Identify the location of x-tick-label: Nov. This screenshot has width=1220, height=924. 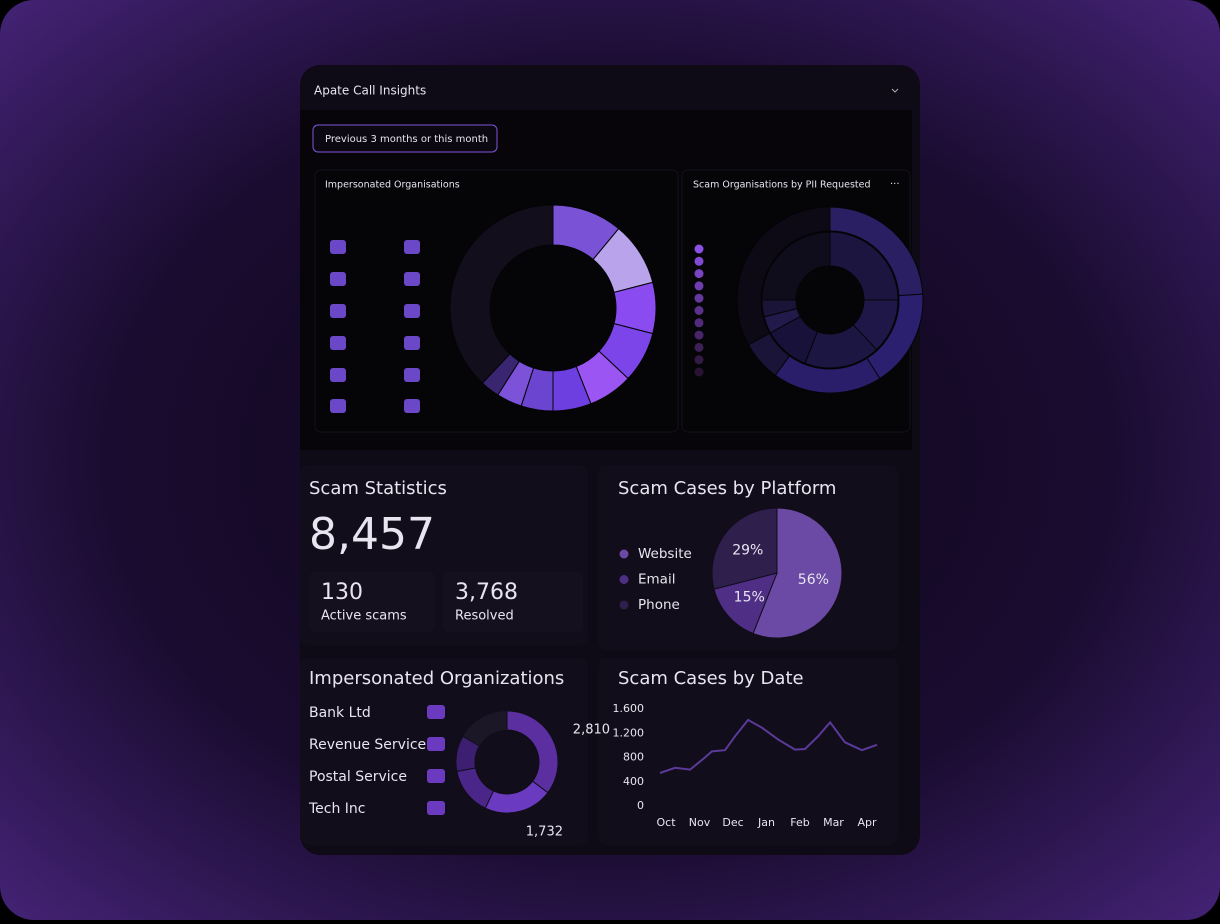
(700, 822).